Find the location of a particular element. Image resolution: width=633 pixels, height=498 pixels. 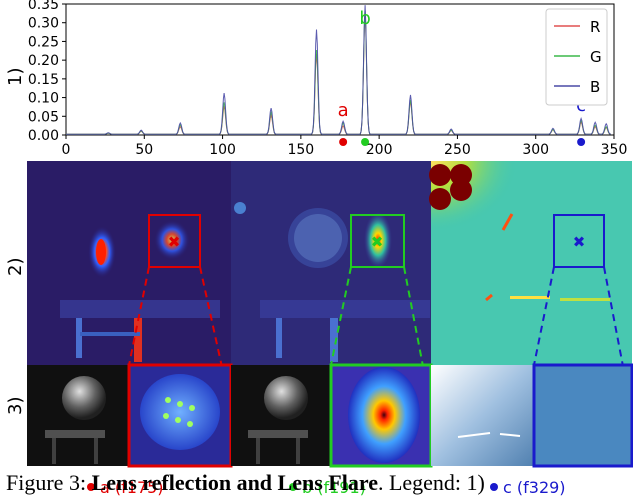

bottom-label-a: a (f175) is located at coordinates (125, 487).